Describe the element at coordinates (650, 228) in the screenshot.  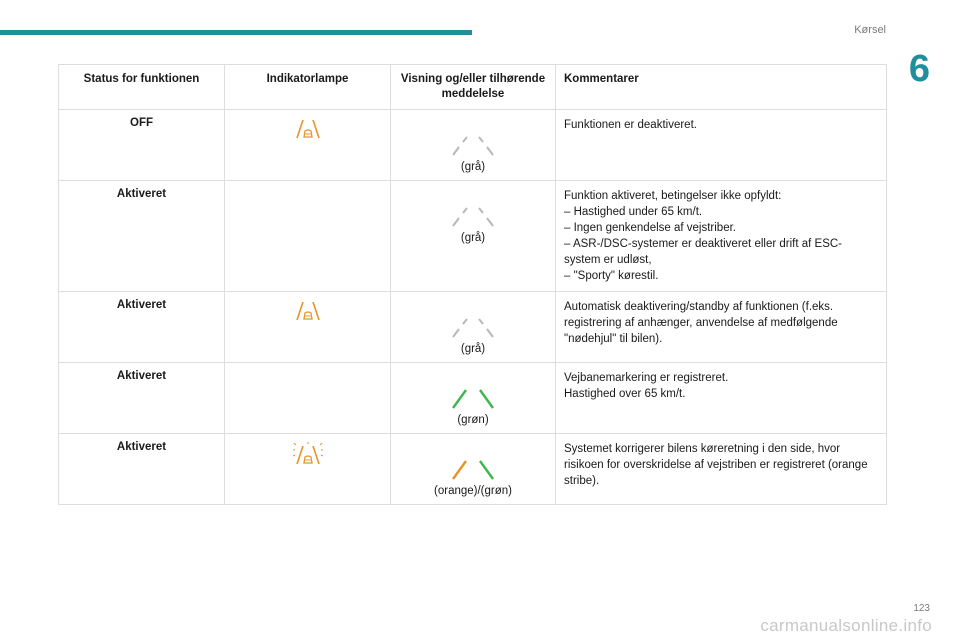
I see `comment-line: – Ingen genkendelse af vejstriber.` at that location.